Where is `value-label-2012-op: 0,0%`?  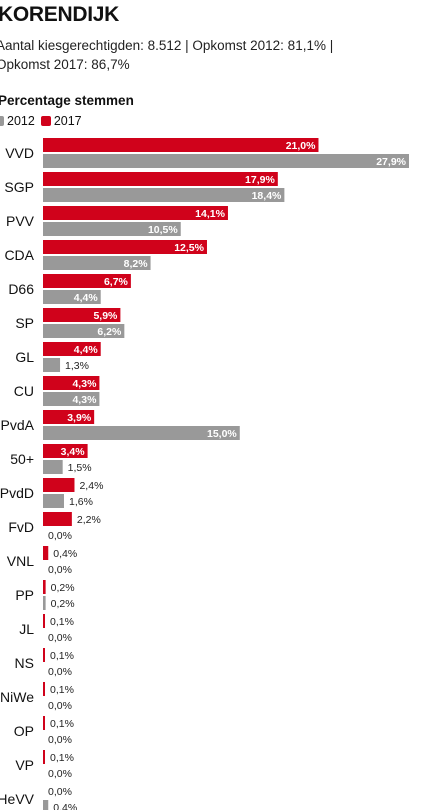
value-label-2012-op: 0,0% is located at coordinates (60, 740).